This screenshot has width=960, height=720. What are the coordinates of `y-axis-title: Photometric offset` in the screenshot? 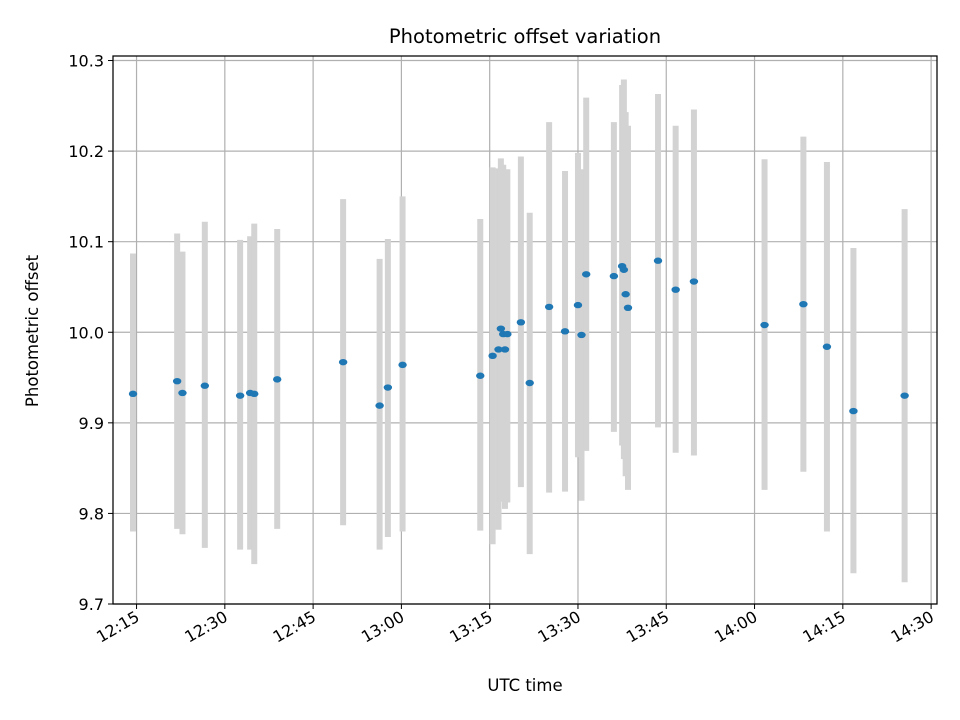 It's located at (32, 330).